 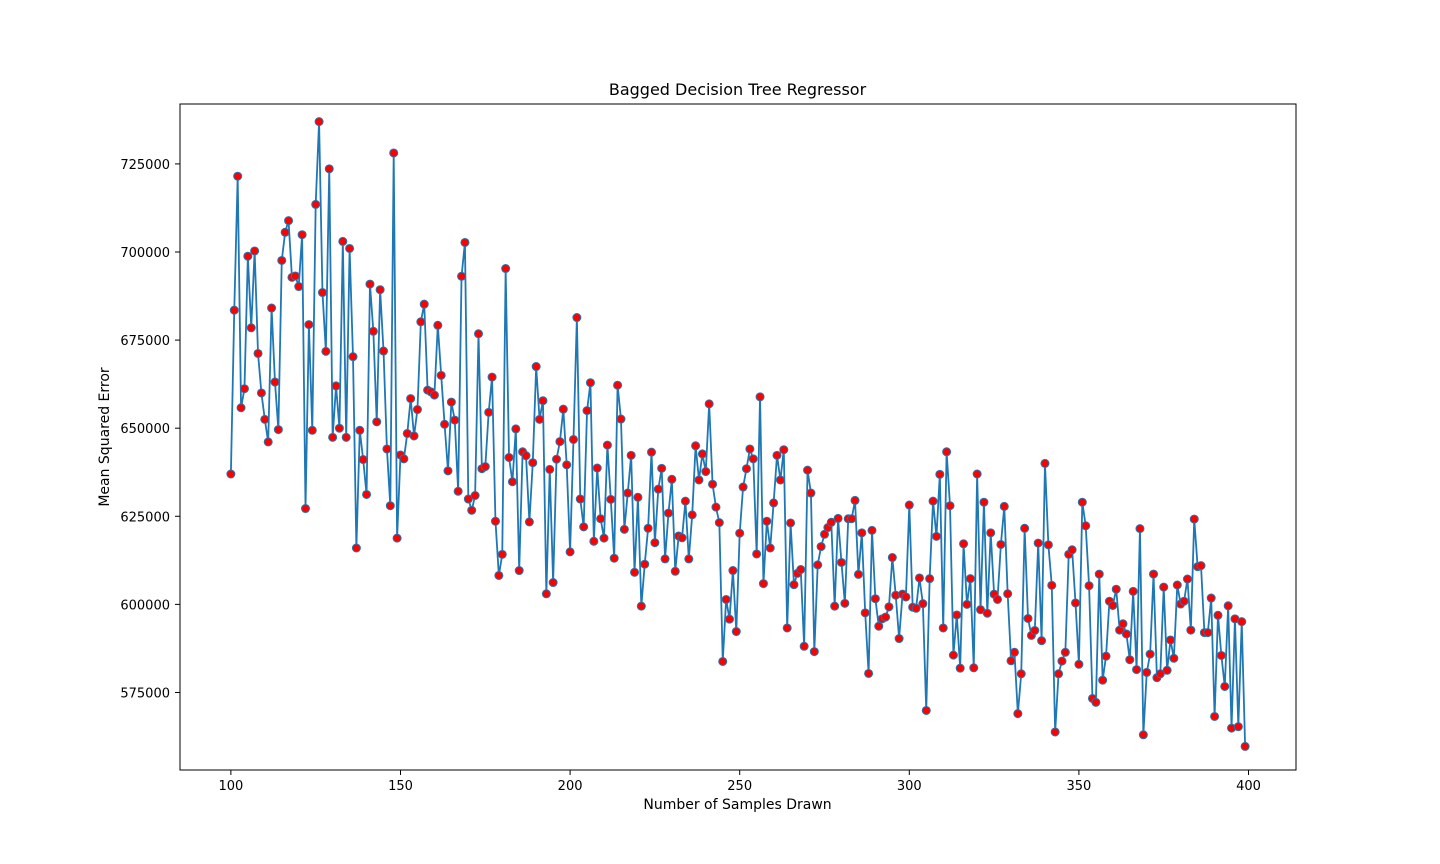 I want to click on x-axis: 100 150 200 250 300 350 400, so click(x=739, y=782).